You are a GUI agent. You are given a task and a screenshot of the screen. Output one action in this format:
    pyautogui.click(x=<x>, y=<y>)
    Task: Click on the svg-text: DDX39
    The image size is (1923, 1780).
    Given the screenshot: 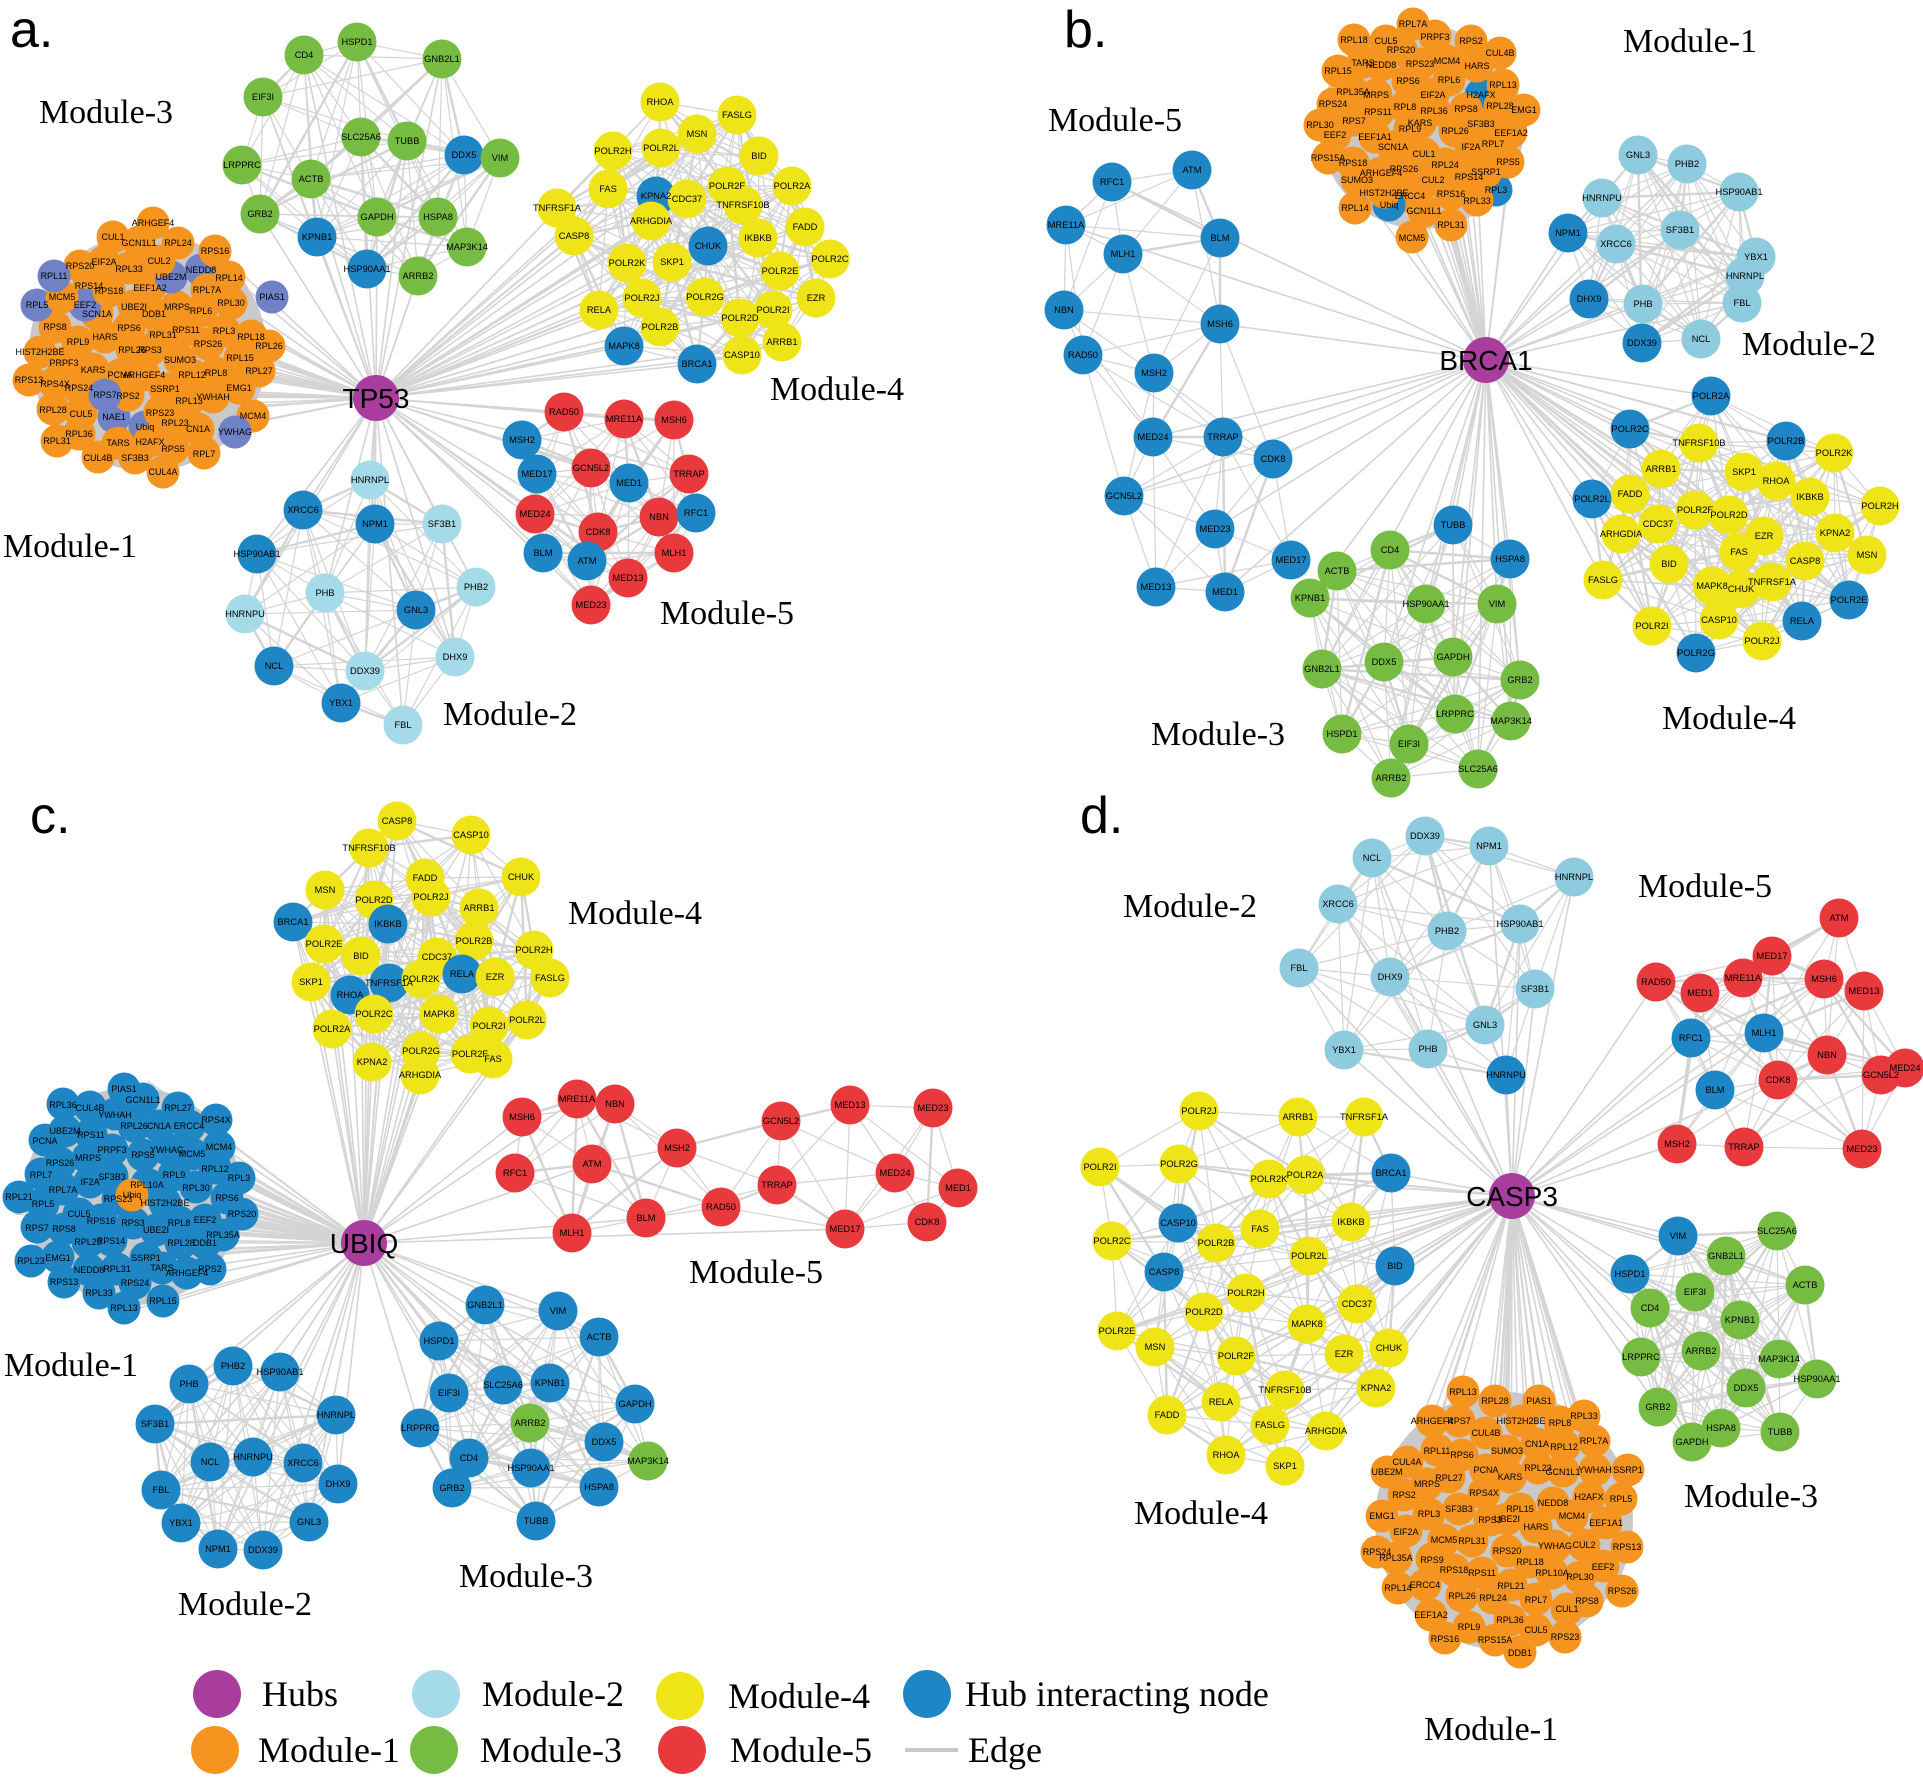 What is the action you would take?
    pyautogui.click(x=1425, y=836)
    